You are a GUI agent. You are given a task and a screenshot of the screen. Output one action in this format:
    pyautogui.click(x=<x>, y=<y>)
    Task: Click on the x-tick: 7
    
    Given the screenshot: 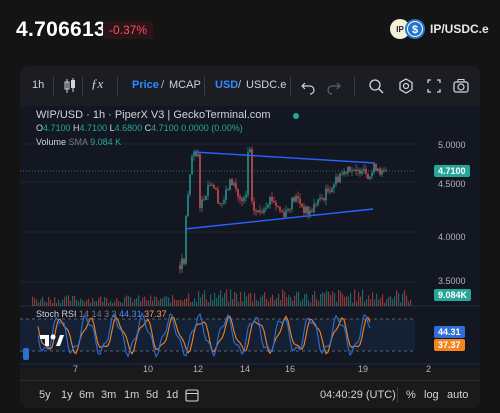 What is the action you would take?
    pyautogui.click(x=76, y=369)
    